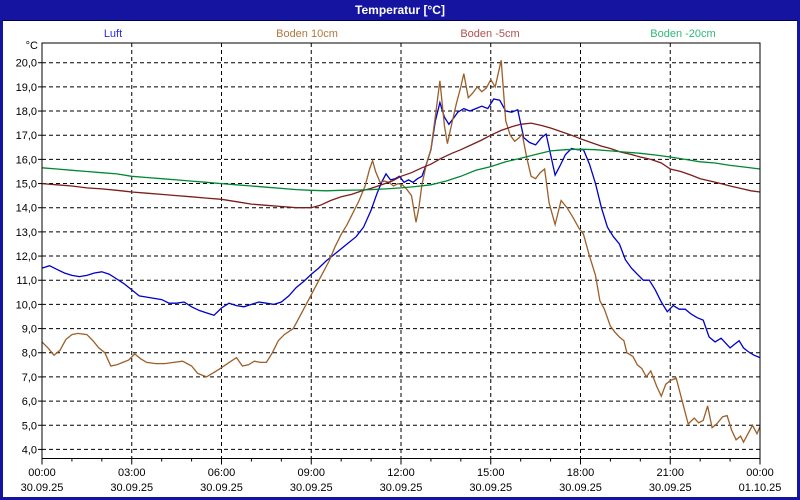 The width and height of the screenshot is (800, 500). I want to click on x-tick-time-label: 21:00, so click(670, 473).